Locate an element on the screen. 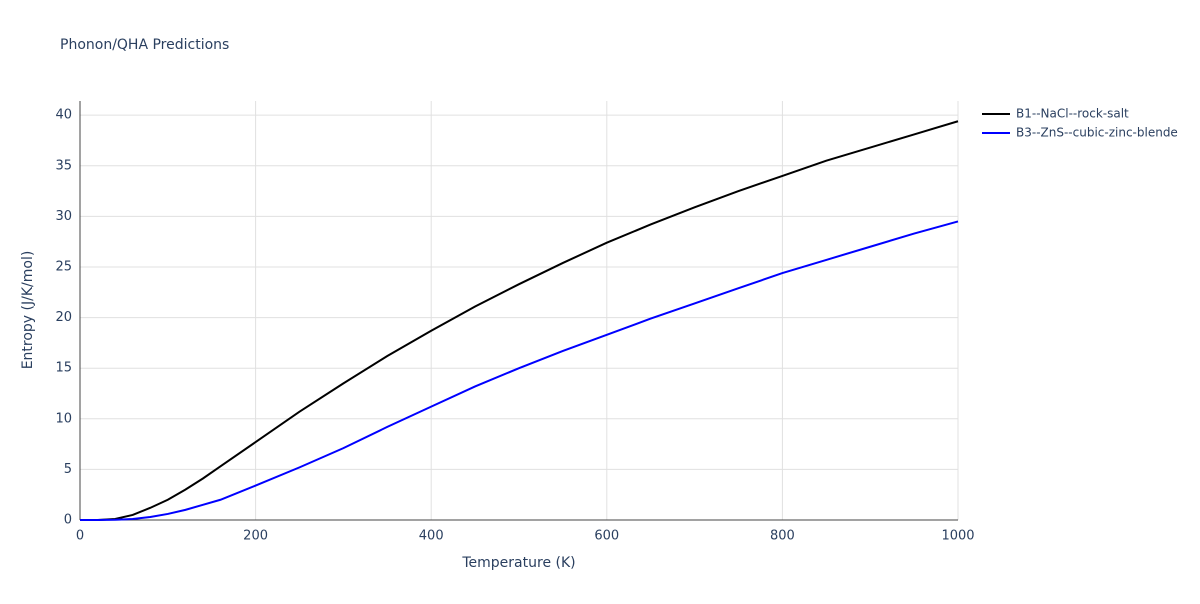  x-tick-label: 400 is located at coordinates (431, 536).